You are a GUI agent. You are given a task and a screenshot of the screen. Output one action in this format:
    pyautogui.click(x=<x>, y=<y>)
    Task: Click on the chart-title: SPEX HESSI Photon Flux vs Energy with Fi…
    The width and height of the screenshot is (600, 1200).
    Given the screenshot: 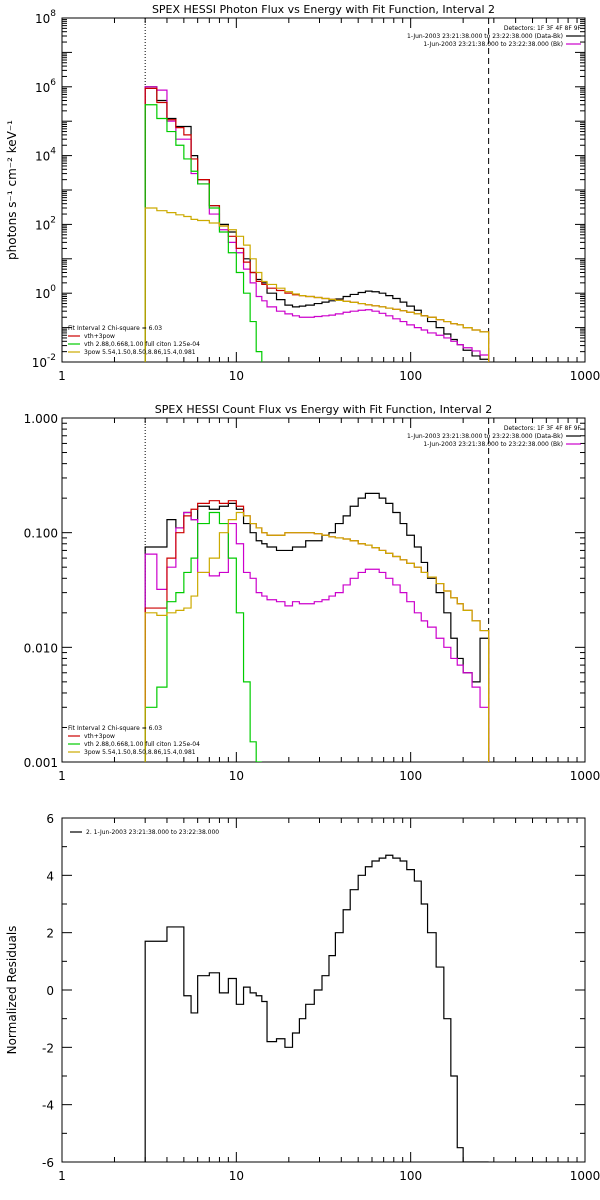 What is the action you would take?
    pyautogui.click(x=323, y=9)
    